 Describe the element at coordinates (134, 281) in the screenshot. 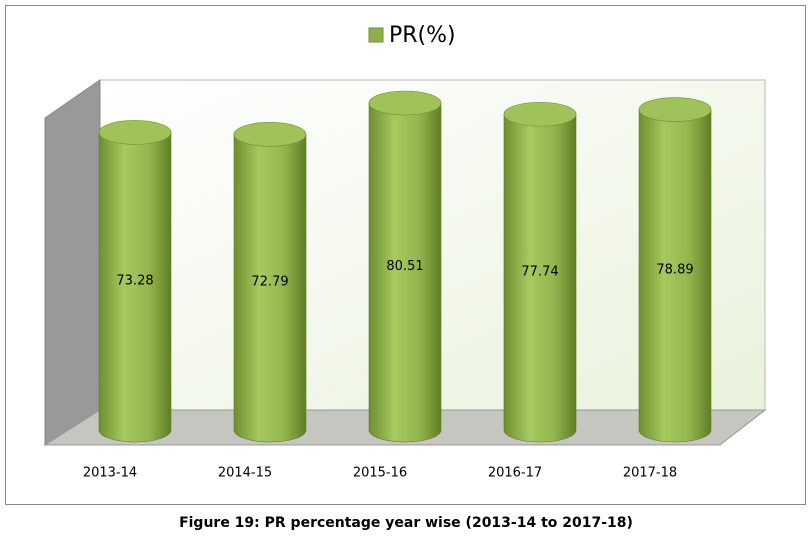

I see `data-label: 73.28` at that location.